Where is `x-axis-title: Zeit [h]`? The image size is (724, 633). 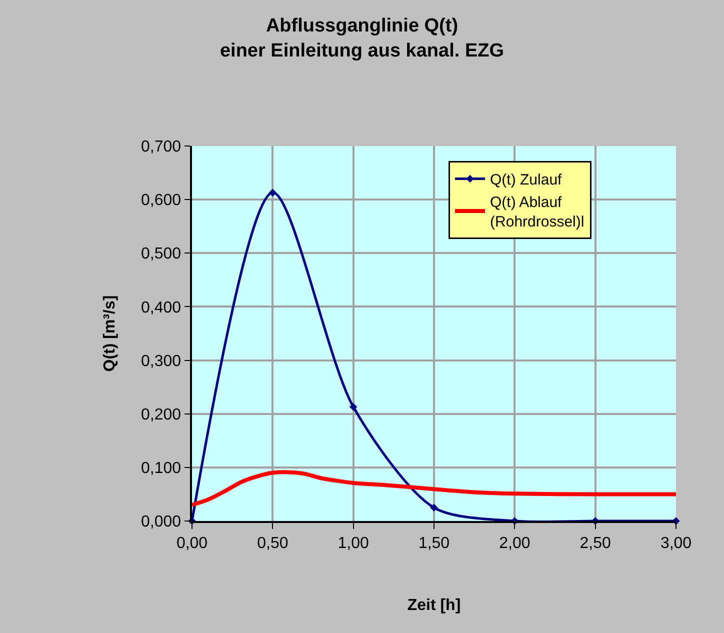 x-axis-title: Zeit [h] is located at coordinates (434, 605).